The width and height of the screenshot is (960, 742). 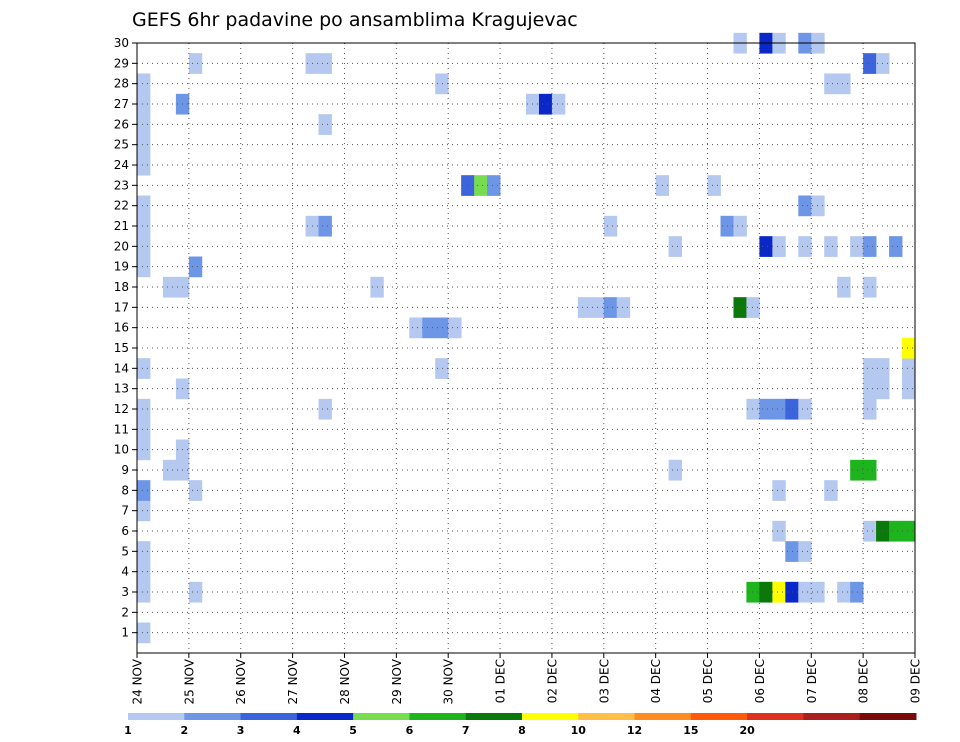 I want to click on x-tick-label: 05 DEC, so click(x=708, y=681).